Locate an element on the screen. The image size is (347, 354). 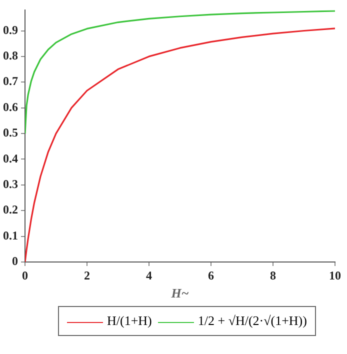
y-tick-label: 0 is located at coordinates (15, 261).